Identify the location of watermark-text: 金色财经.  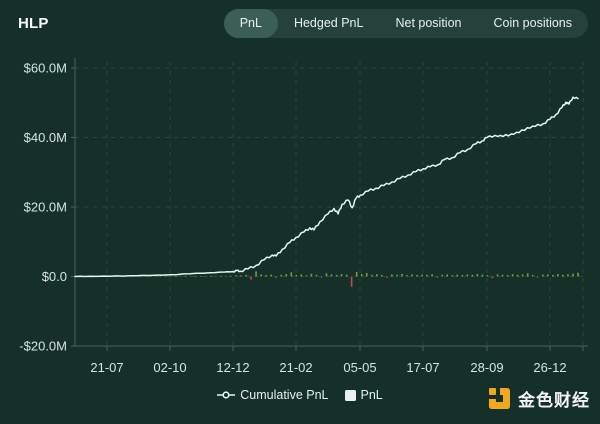
(554, 400).